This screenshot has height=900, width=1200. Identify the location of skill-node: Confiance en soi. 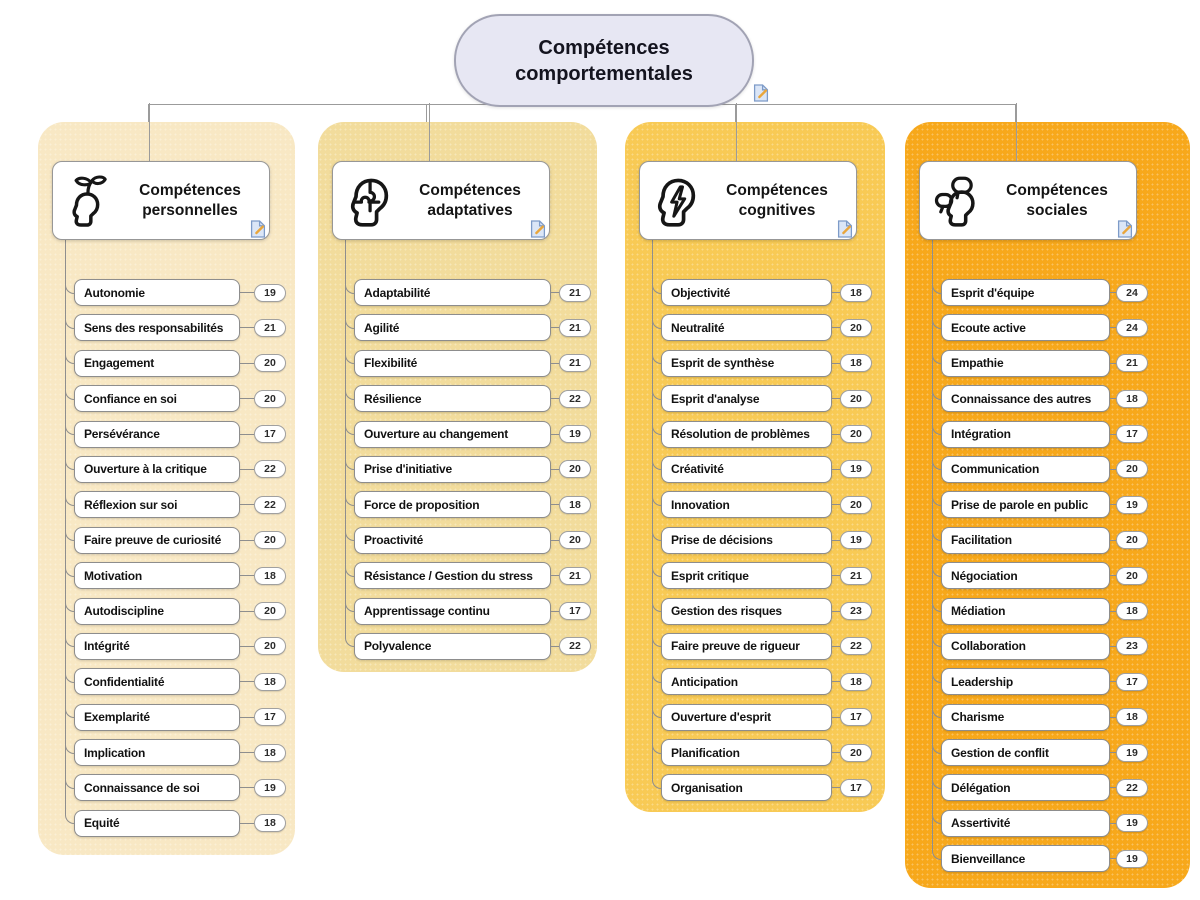
(157, 399).